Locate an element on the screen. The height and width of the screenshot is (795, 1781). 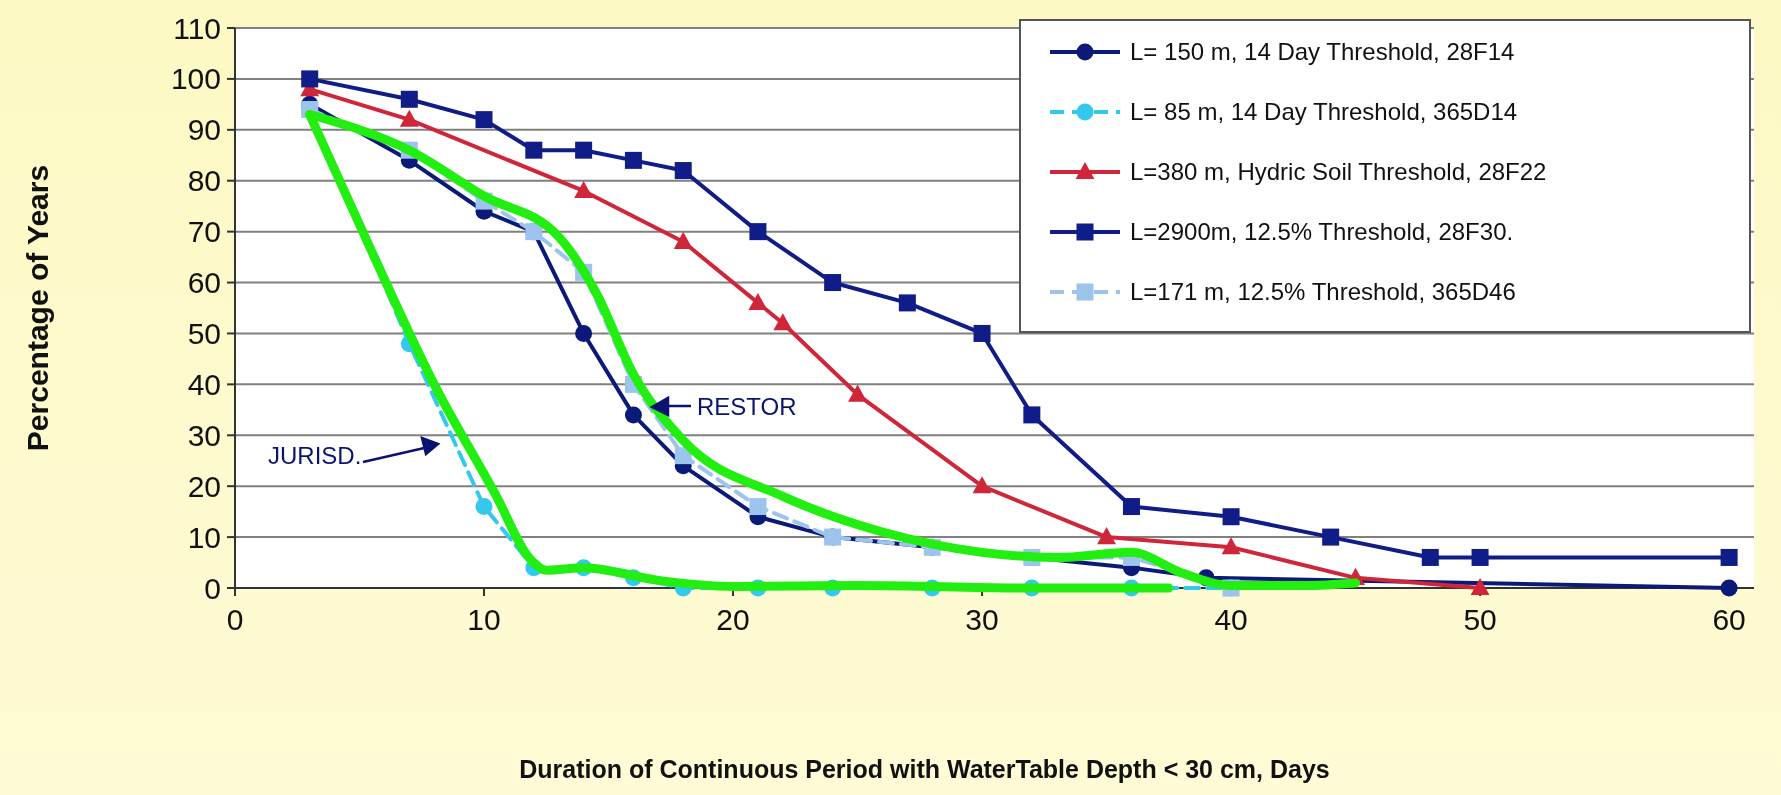
y-tick-label: 30 is located at coordinates (204, 435).